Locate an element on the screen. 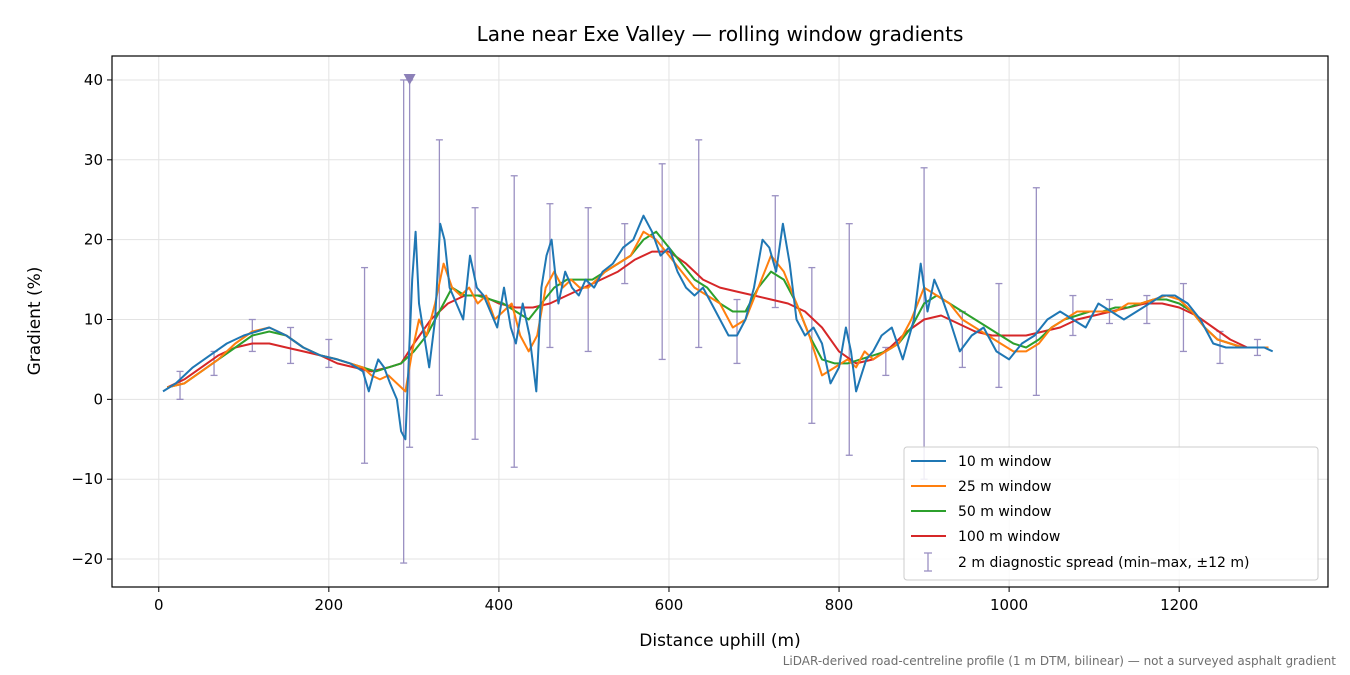 This screenshot has width=1350, height=675. legend-label-25m: 25 m window is located at coordinates (1004, 487).